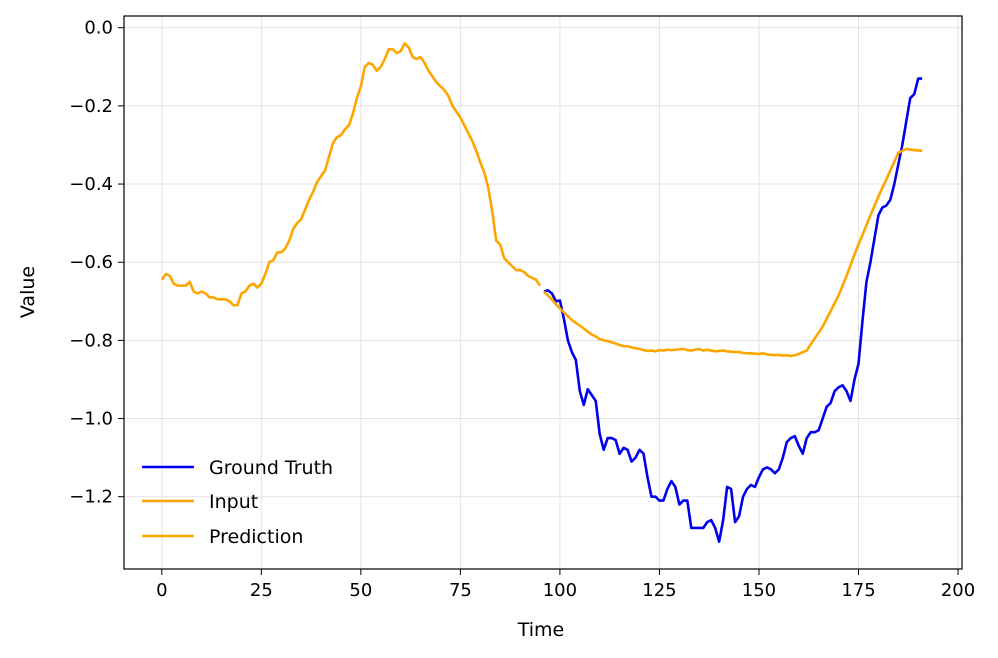  What do you see at coordinates (541, 630) in the screenshot?
I see `x-axis-label: Time` at bounding box center [541, 630].